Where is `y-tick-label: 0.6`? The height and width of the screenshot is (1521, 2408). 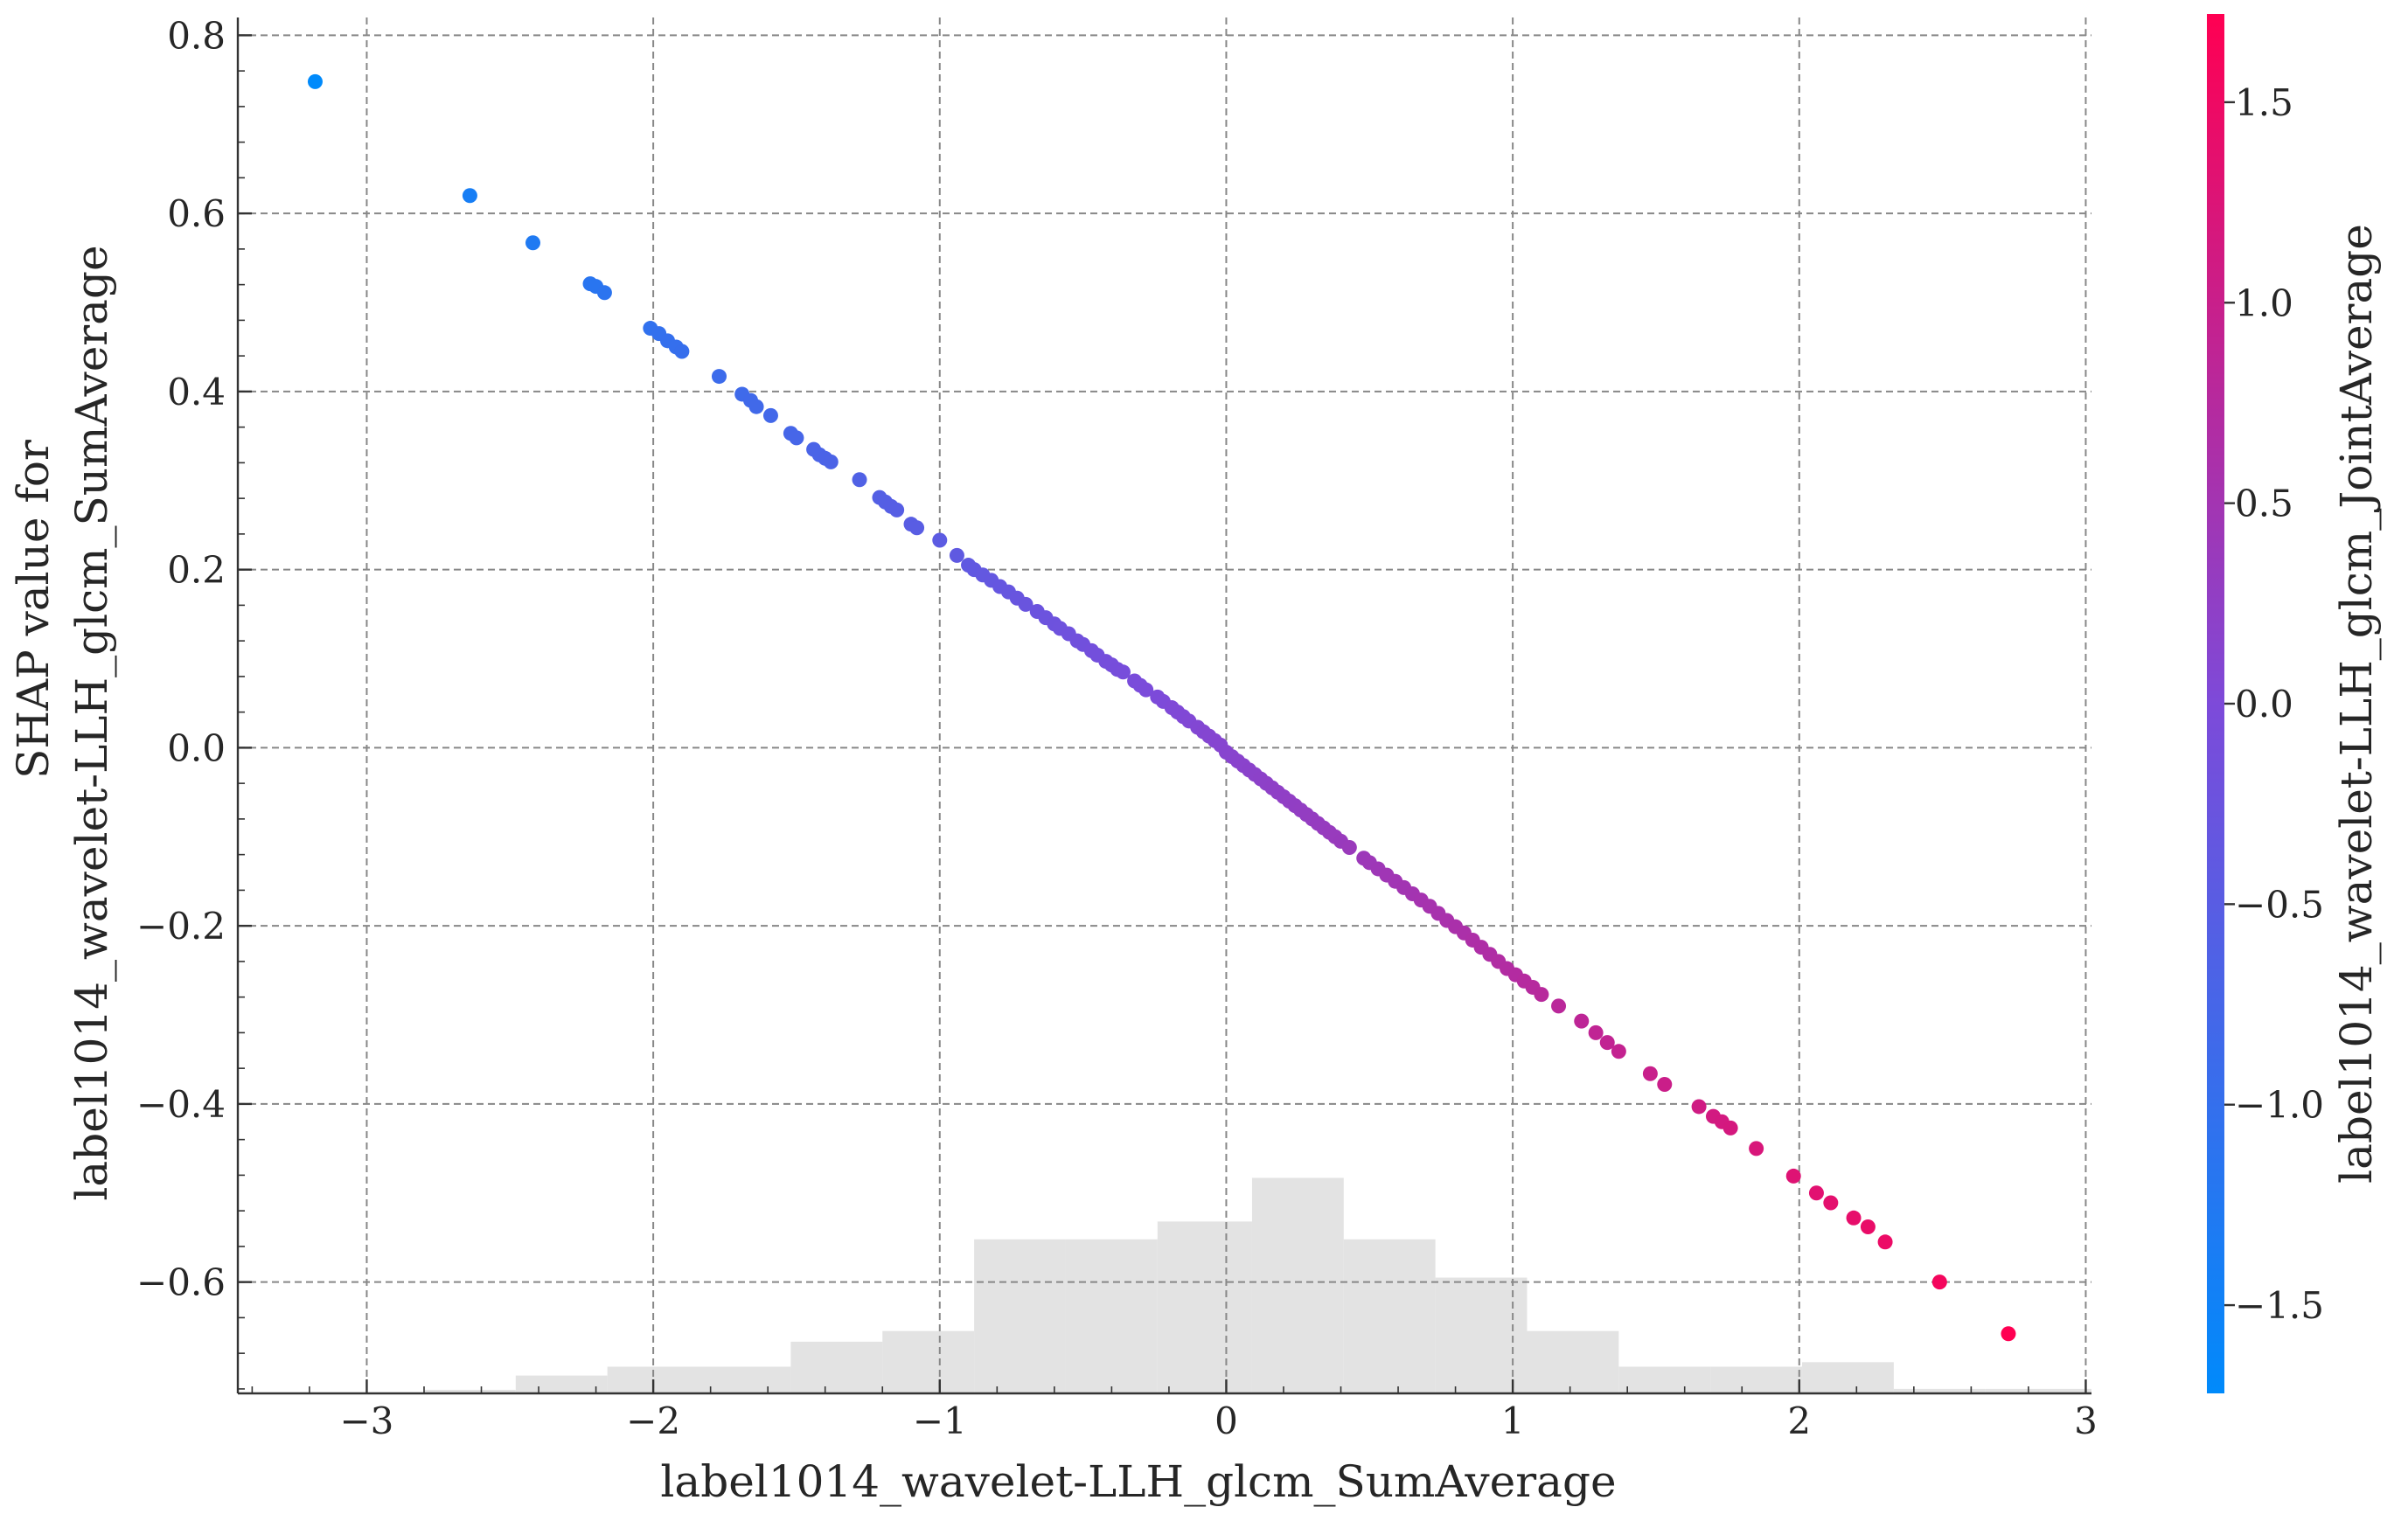 y-tick-label: 0.6 is located at coordinates (196, 213).